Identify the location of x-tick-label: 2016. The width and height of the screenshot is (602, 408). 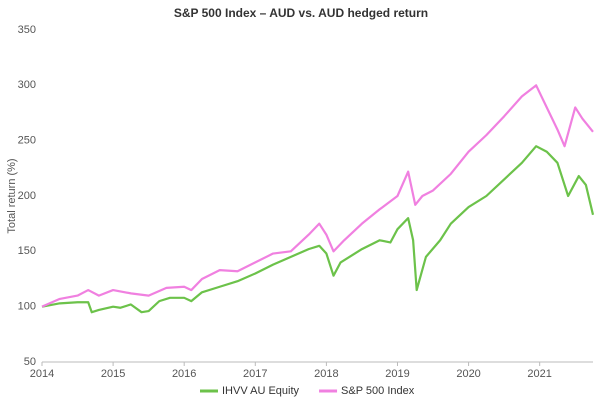
(184, 374).